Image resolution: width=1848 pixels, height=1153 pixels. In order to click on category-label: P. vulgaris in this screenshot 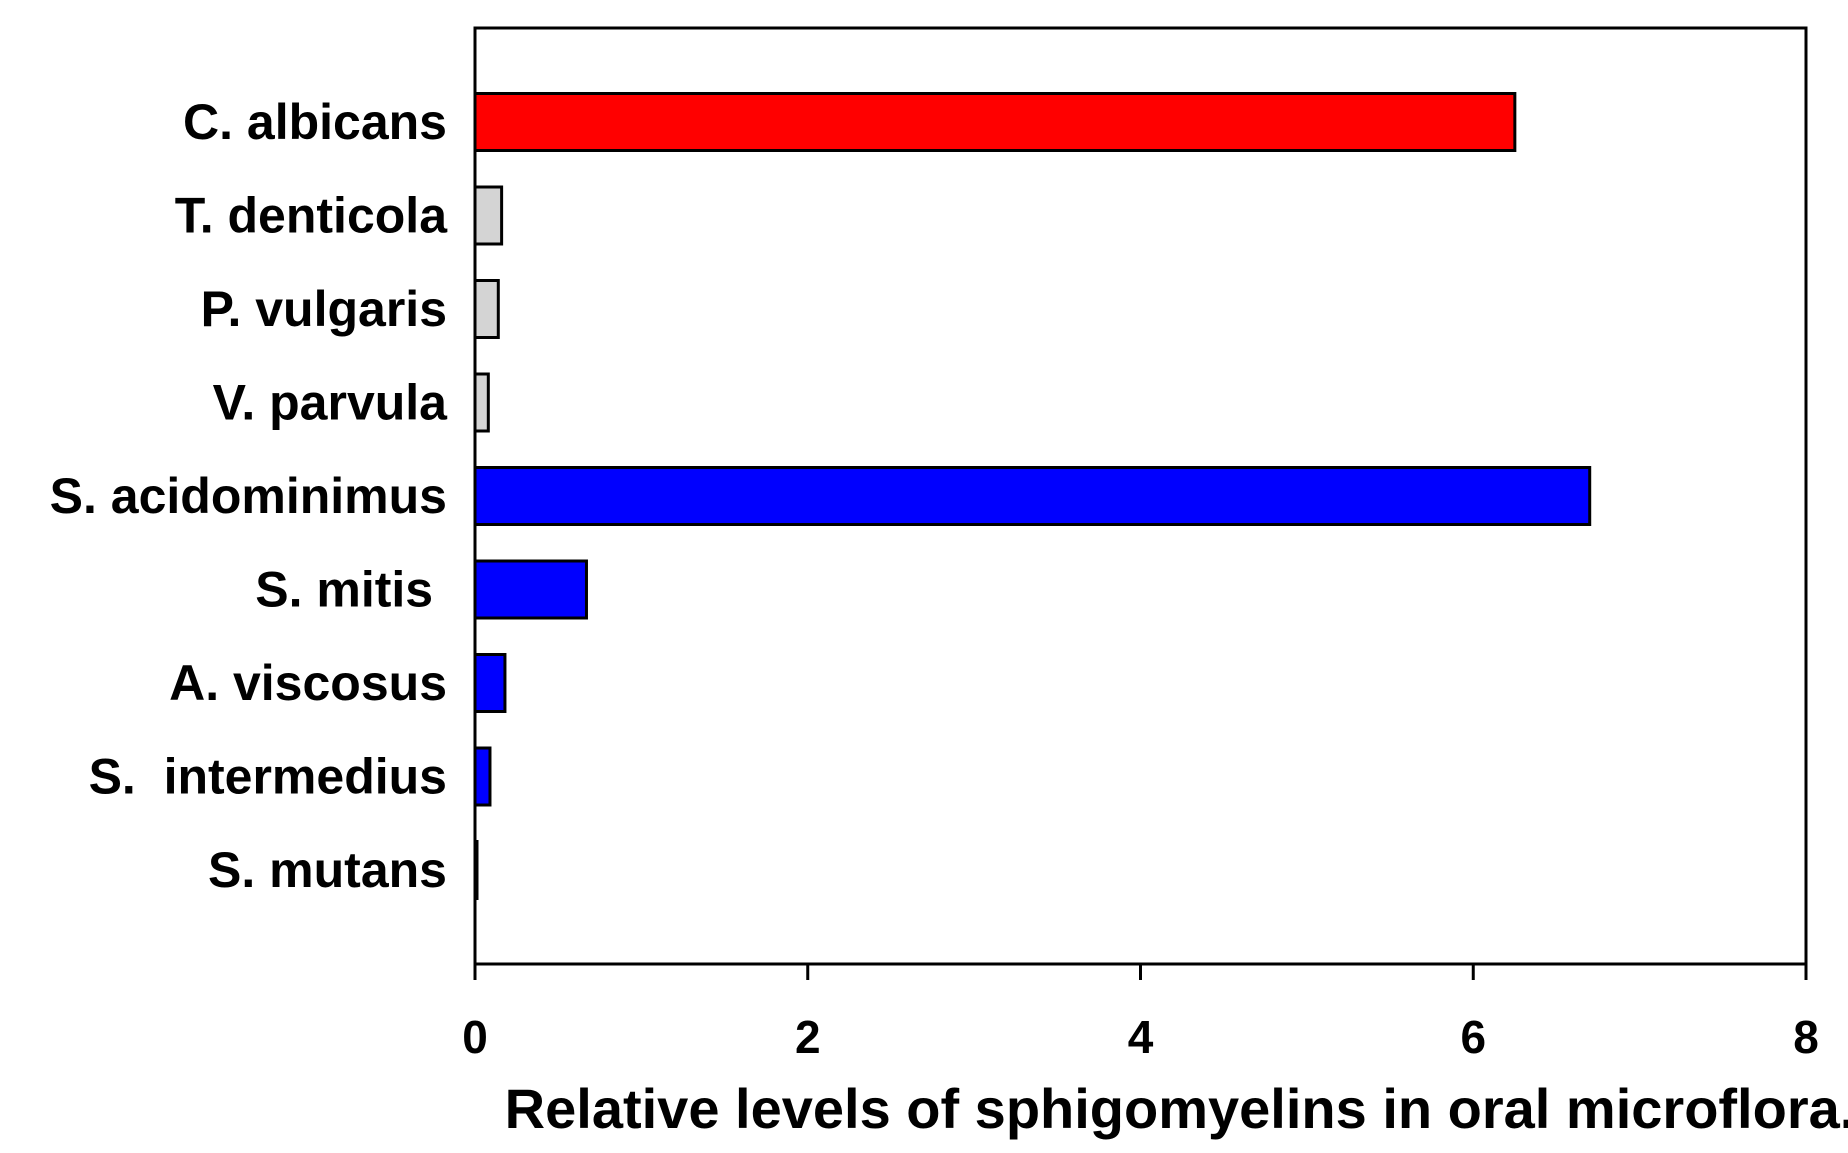, I will do `click(324, 309)`.